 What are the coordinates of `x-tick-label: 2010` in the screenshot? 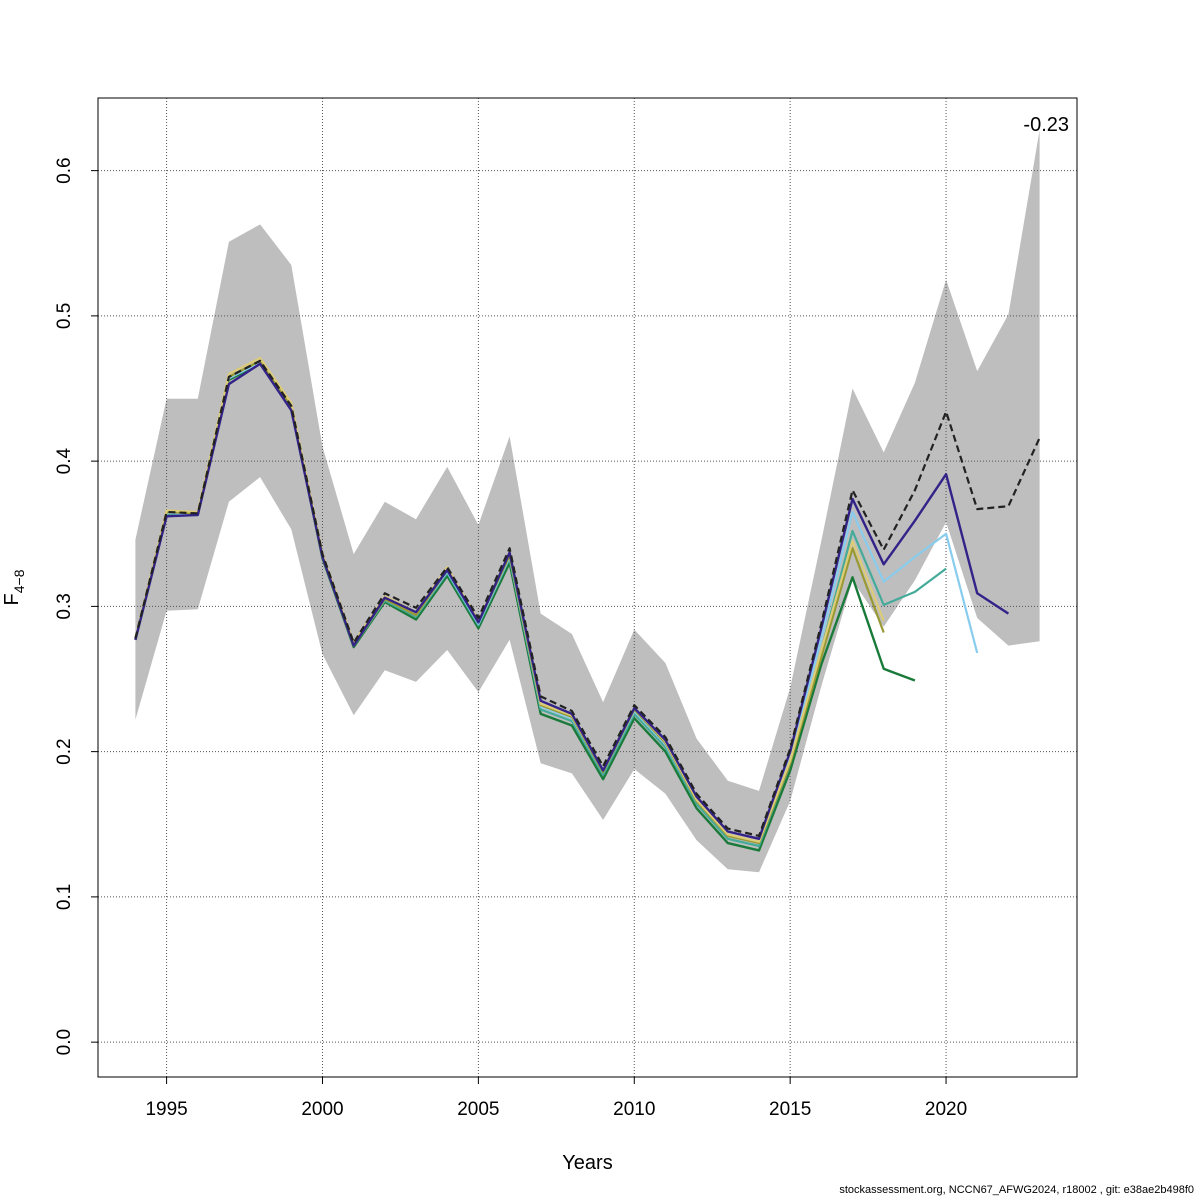 It's located at (634, 1109).